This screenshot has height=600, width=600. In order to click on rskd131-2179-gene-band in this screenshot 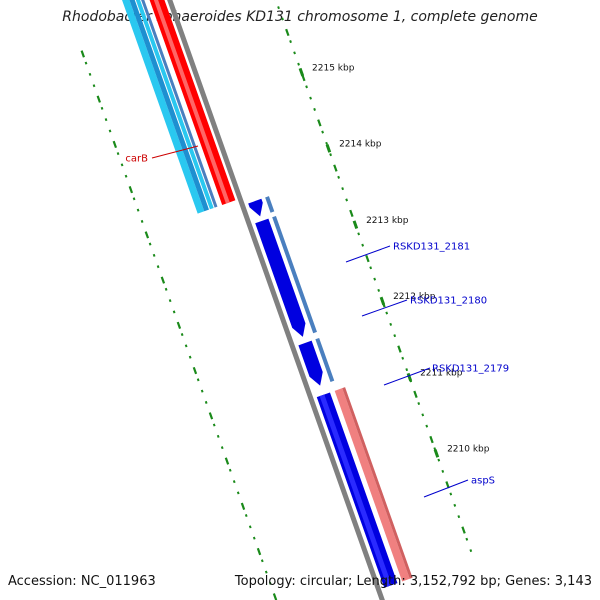, I will do `click(325, 360)`.